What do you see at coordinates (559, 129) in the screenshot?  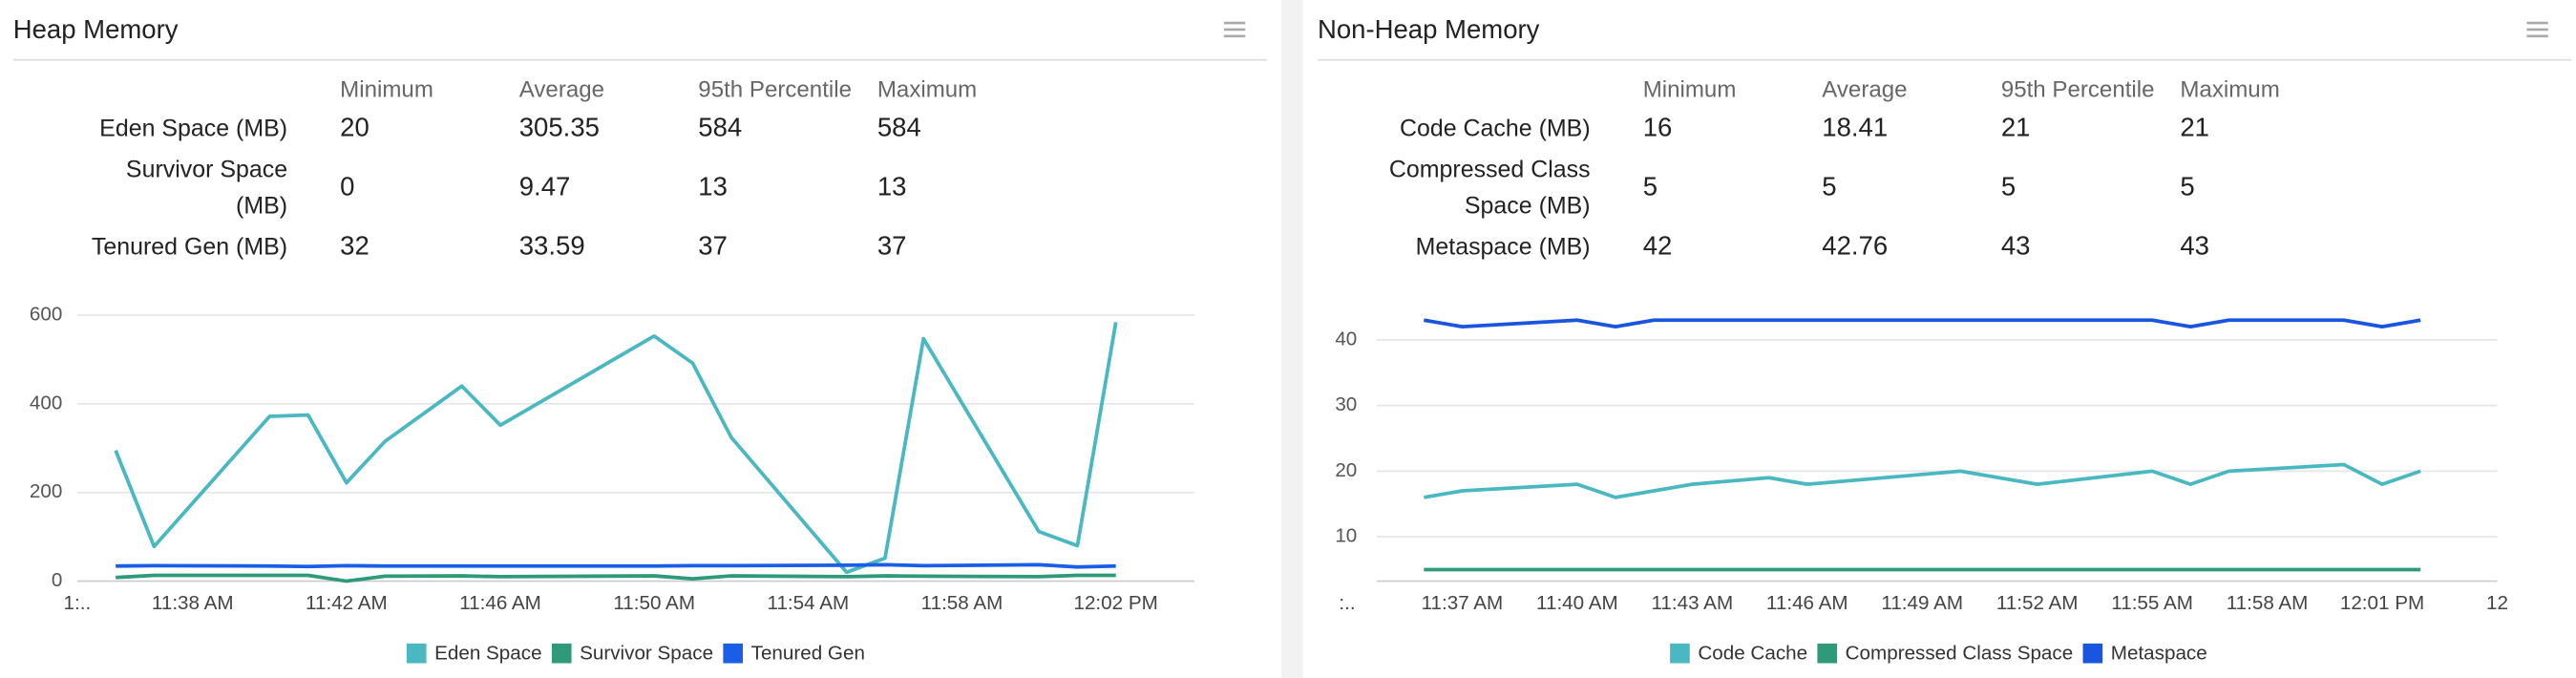 I see `cell-value: 305.35` at bounding box center [559, 129].